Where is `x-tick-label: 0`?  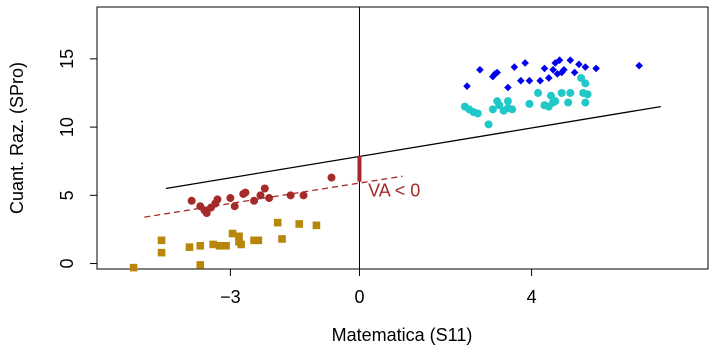 x-tick-label: 0 is located at coordinates (359, 297).